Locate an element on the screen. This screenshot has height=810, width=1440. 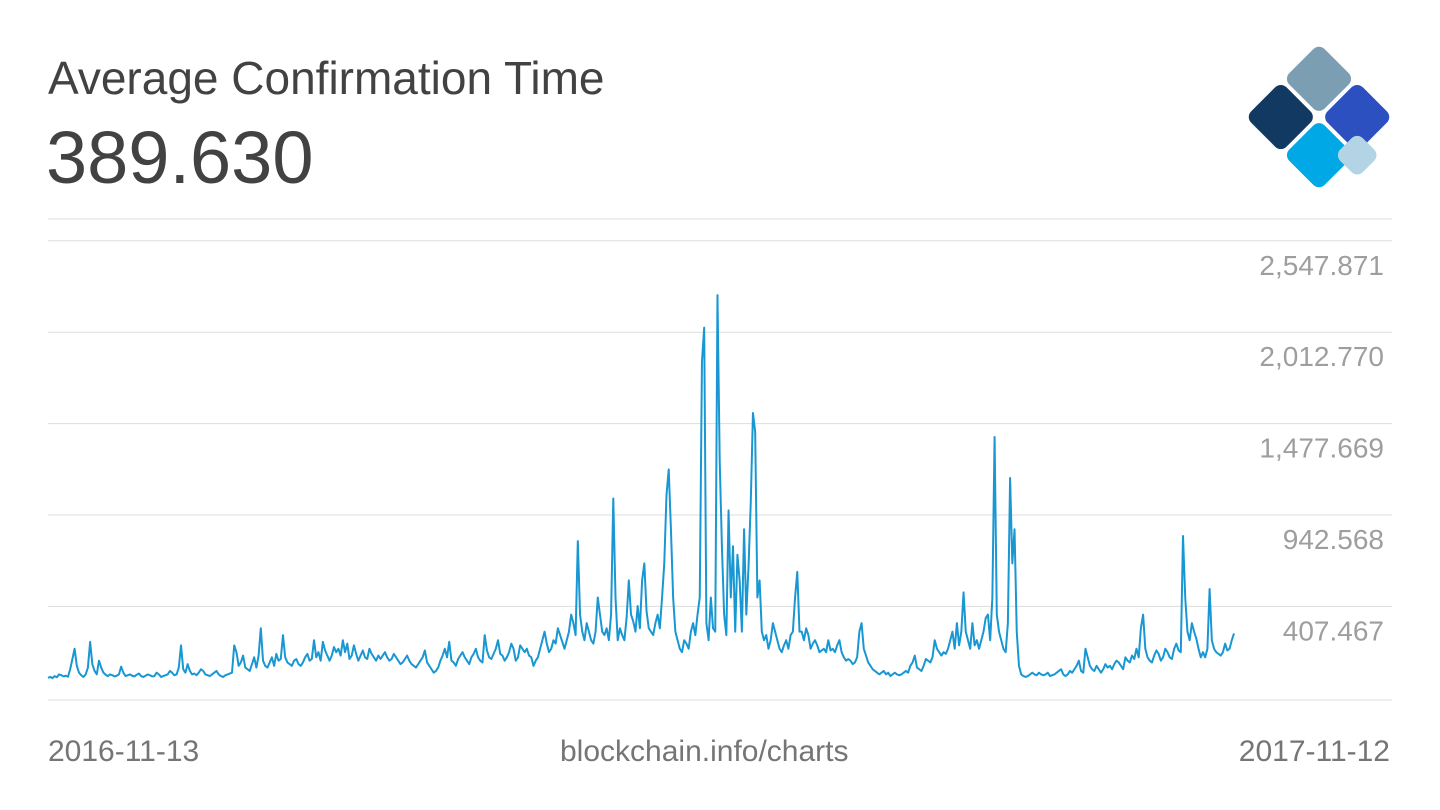
blockchain-logo-icon is located at coordinates (1319, 117).